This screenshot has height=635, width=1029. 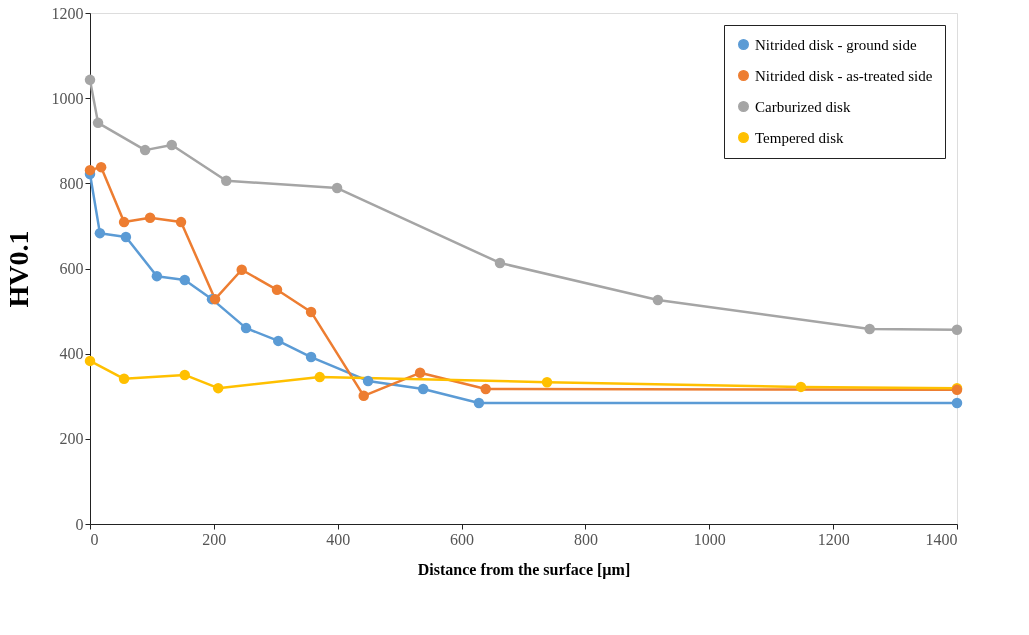 What do you see at coordinates (709, 539) in the screenshot?
I see `x-tick-label: 1000` at bounding box center [709, 539].